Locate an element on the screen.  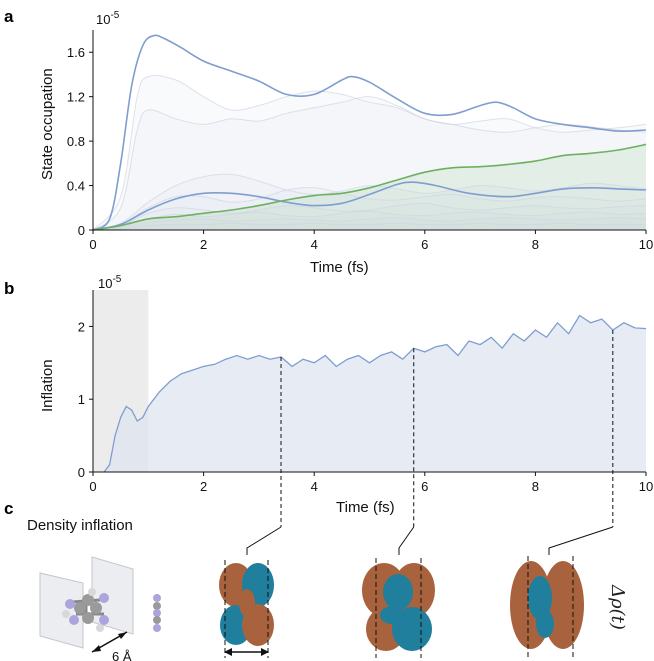
panel-b-ytick-label: 2 is located at coordinates (81, 326).